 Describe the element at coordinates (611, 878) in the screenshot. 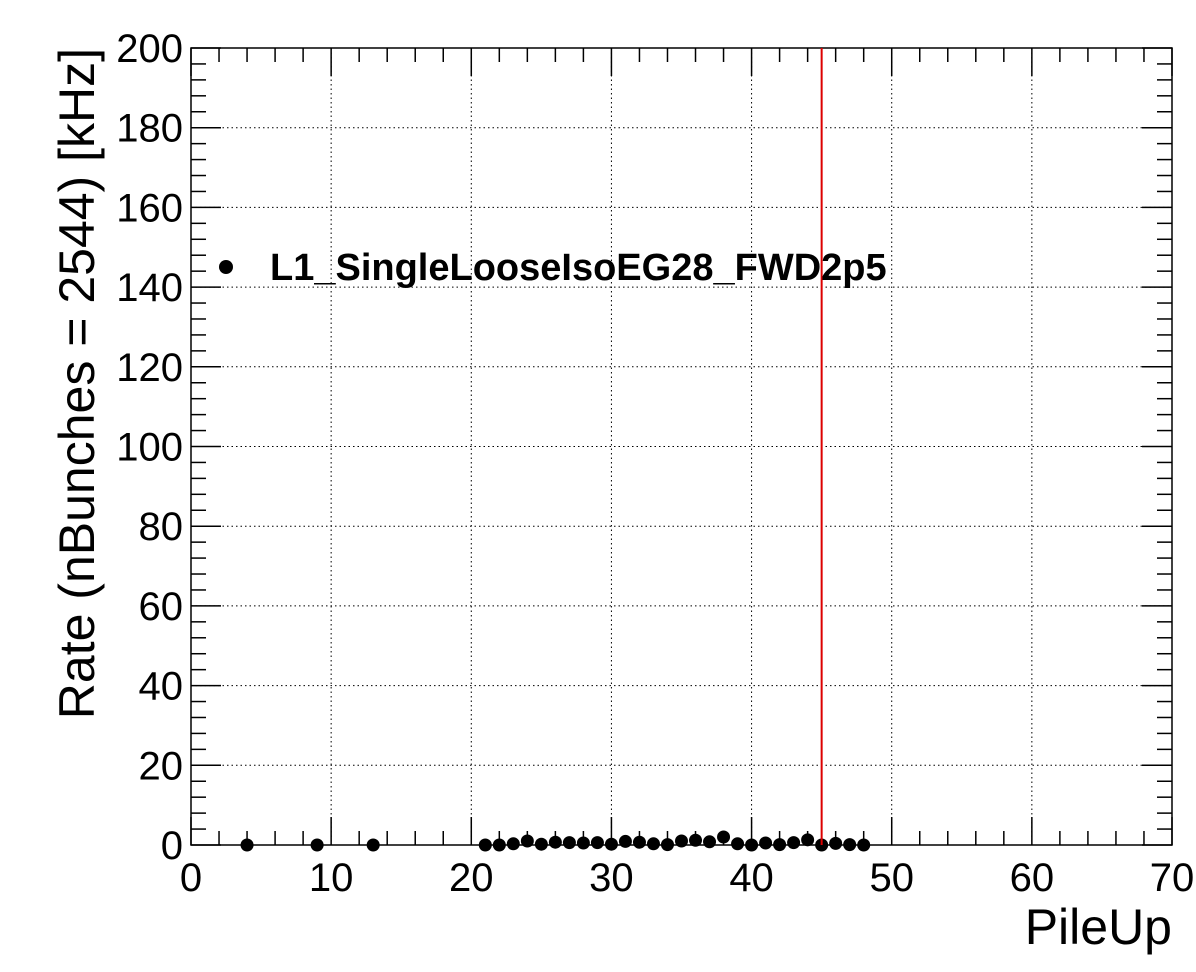

I see `x-tick-label: 30` at that location.